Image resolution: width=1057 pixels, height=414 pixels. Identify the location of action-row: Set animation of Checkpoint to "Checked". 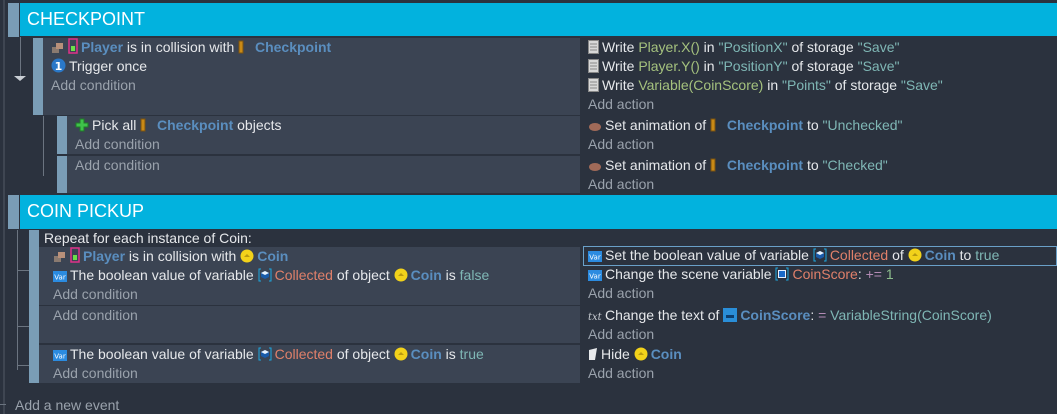
(818, 165).